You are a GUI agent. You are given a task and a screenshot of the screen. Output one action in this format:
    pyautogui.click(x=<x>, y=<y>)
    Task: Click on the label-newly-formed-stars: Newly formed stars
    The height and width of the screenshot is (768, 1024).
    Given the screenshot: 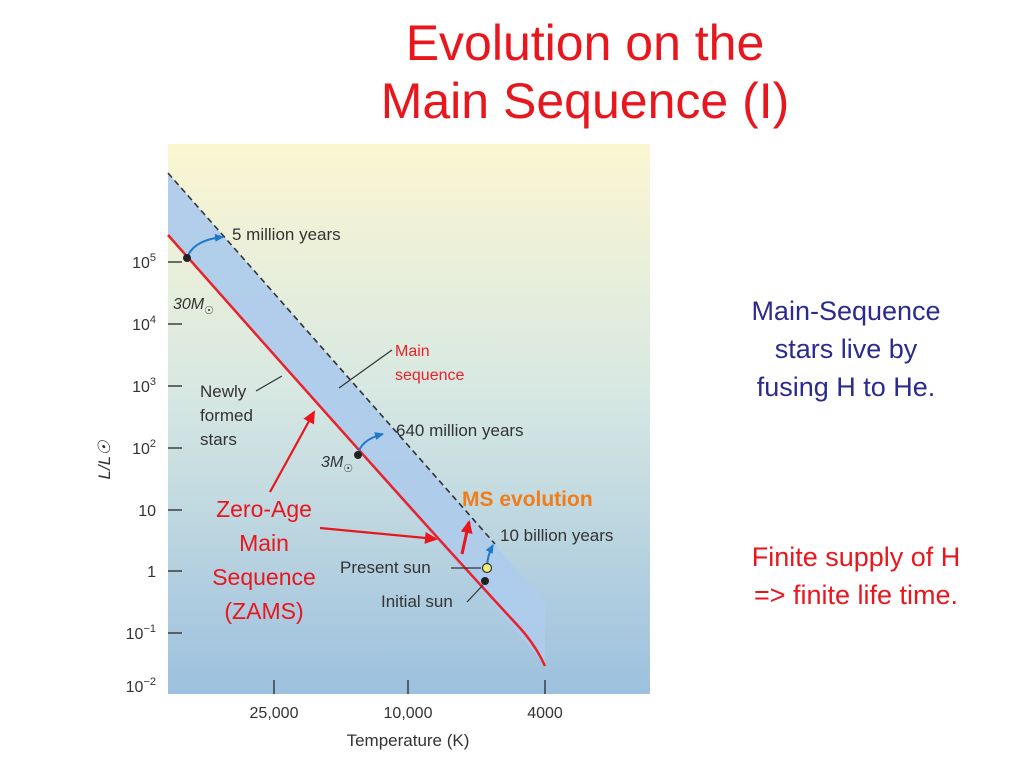 What is the action you would take?
    pyautogui.click(x=226, y=415)
    